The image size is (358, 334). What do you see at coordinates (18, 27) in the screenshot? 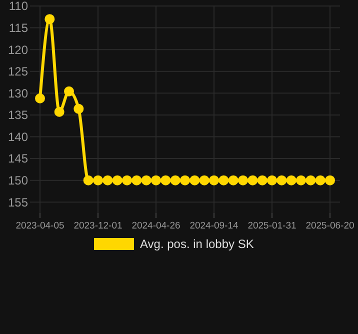
I see `y-tick-label: 115` at bounding box center [18, 27].